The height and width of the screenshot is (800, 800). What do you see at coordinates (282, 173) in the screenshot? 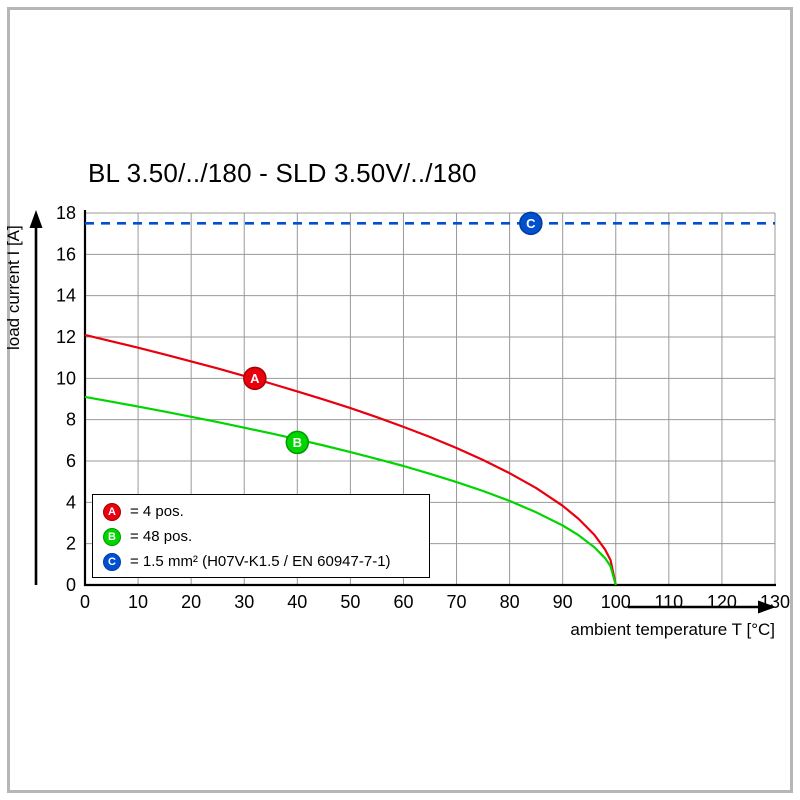
I see `chart-title: BL 3.50/../180 - SLD 3.50V/../180` at bounding box center [282, 173].